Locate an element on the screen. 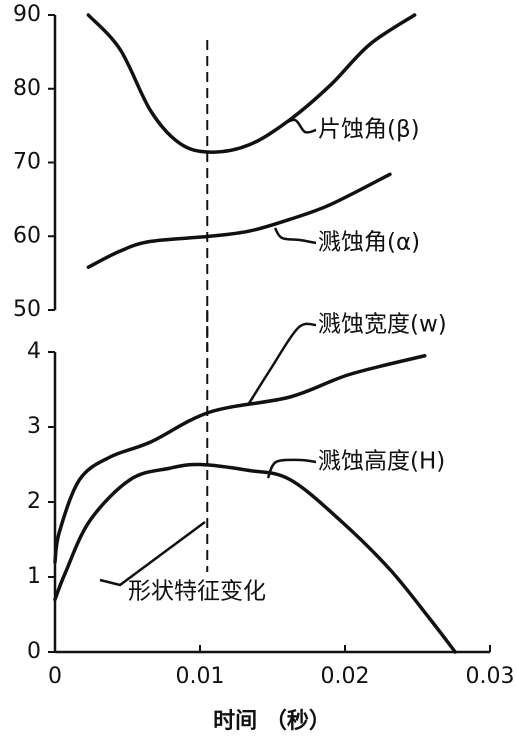 This screenshot has height=741, width=517. y-tick-label: 0 is located at coordinates (34, 651).